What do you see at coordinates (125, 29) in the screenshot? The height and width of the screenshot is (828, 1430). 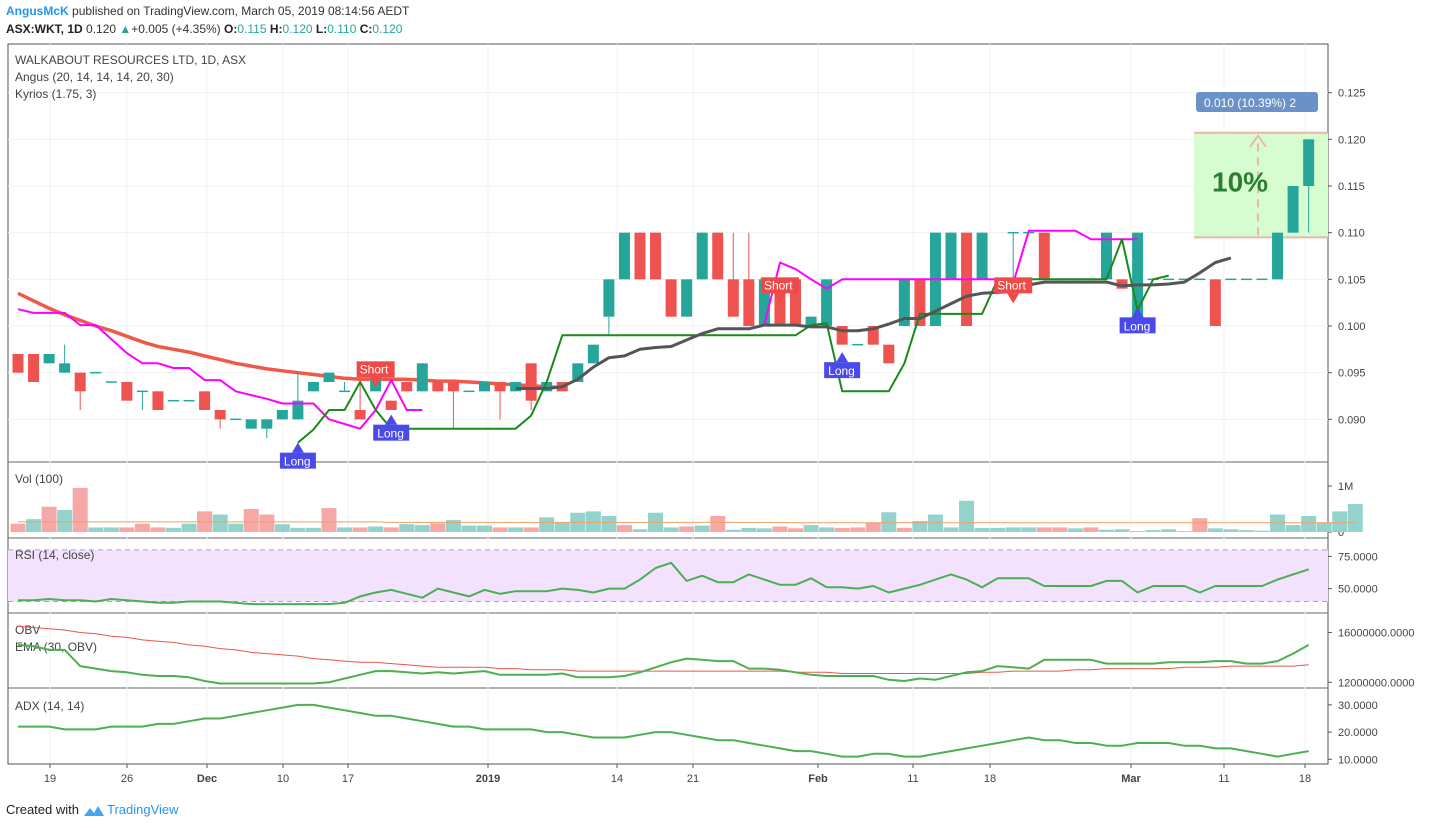 I see `change-arrow-icon: ▲` at bounding box center [125, 29].